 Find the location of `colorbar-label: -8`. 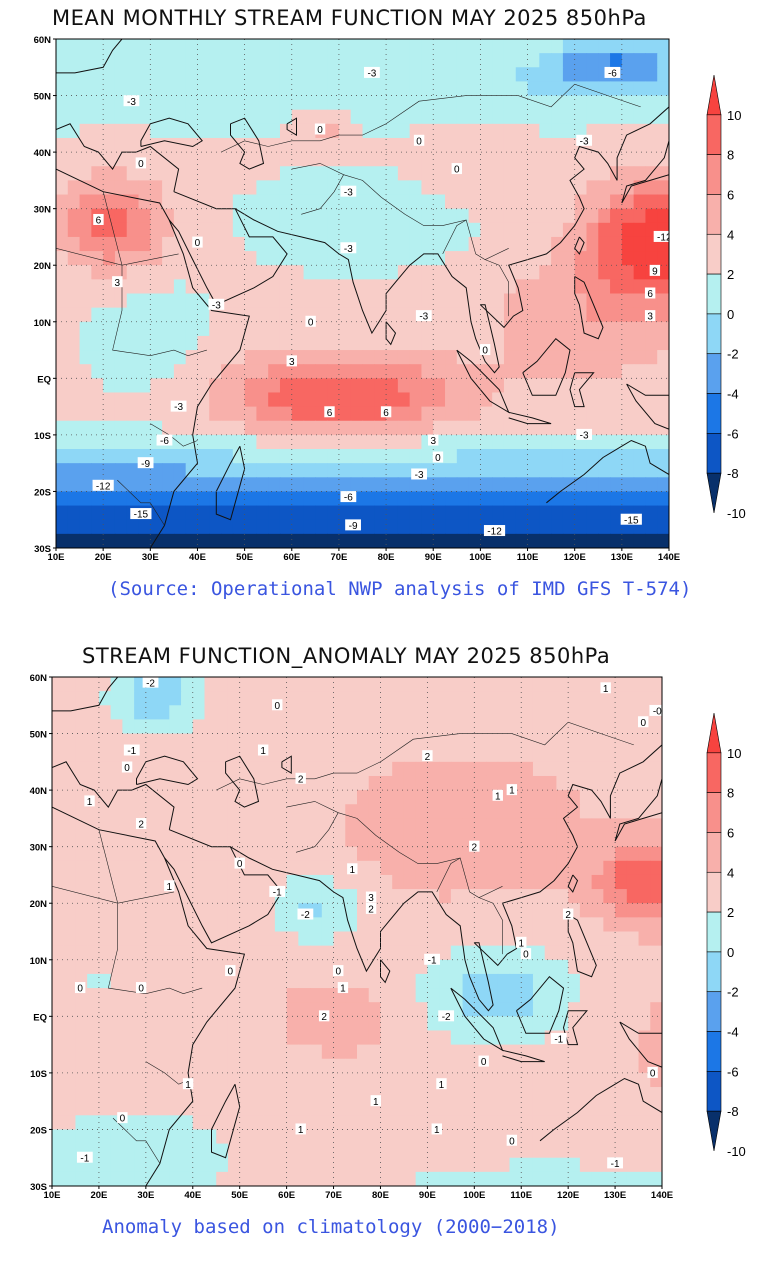

colorbar-label: -8 is located at coordinates (733, 473).